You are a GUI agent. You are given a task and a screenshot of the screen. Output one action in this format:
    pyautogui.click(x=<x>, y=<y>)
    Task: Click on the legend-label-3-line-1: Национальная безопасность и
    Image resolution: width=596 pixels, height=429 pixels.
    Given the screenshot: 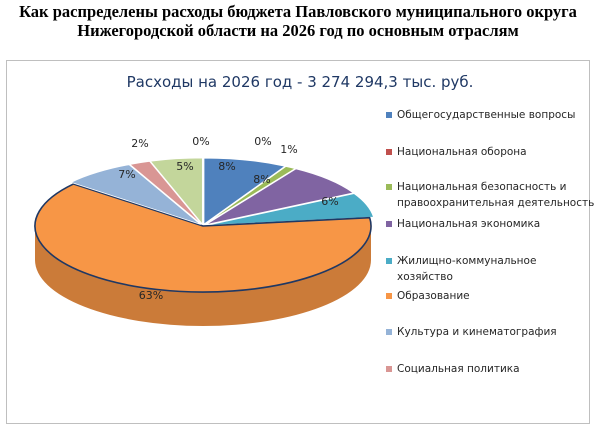 What is the action you would take?
    pyautogui.click(x=481, y=187)
    